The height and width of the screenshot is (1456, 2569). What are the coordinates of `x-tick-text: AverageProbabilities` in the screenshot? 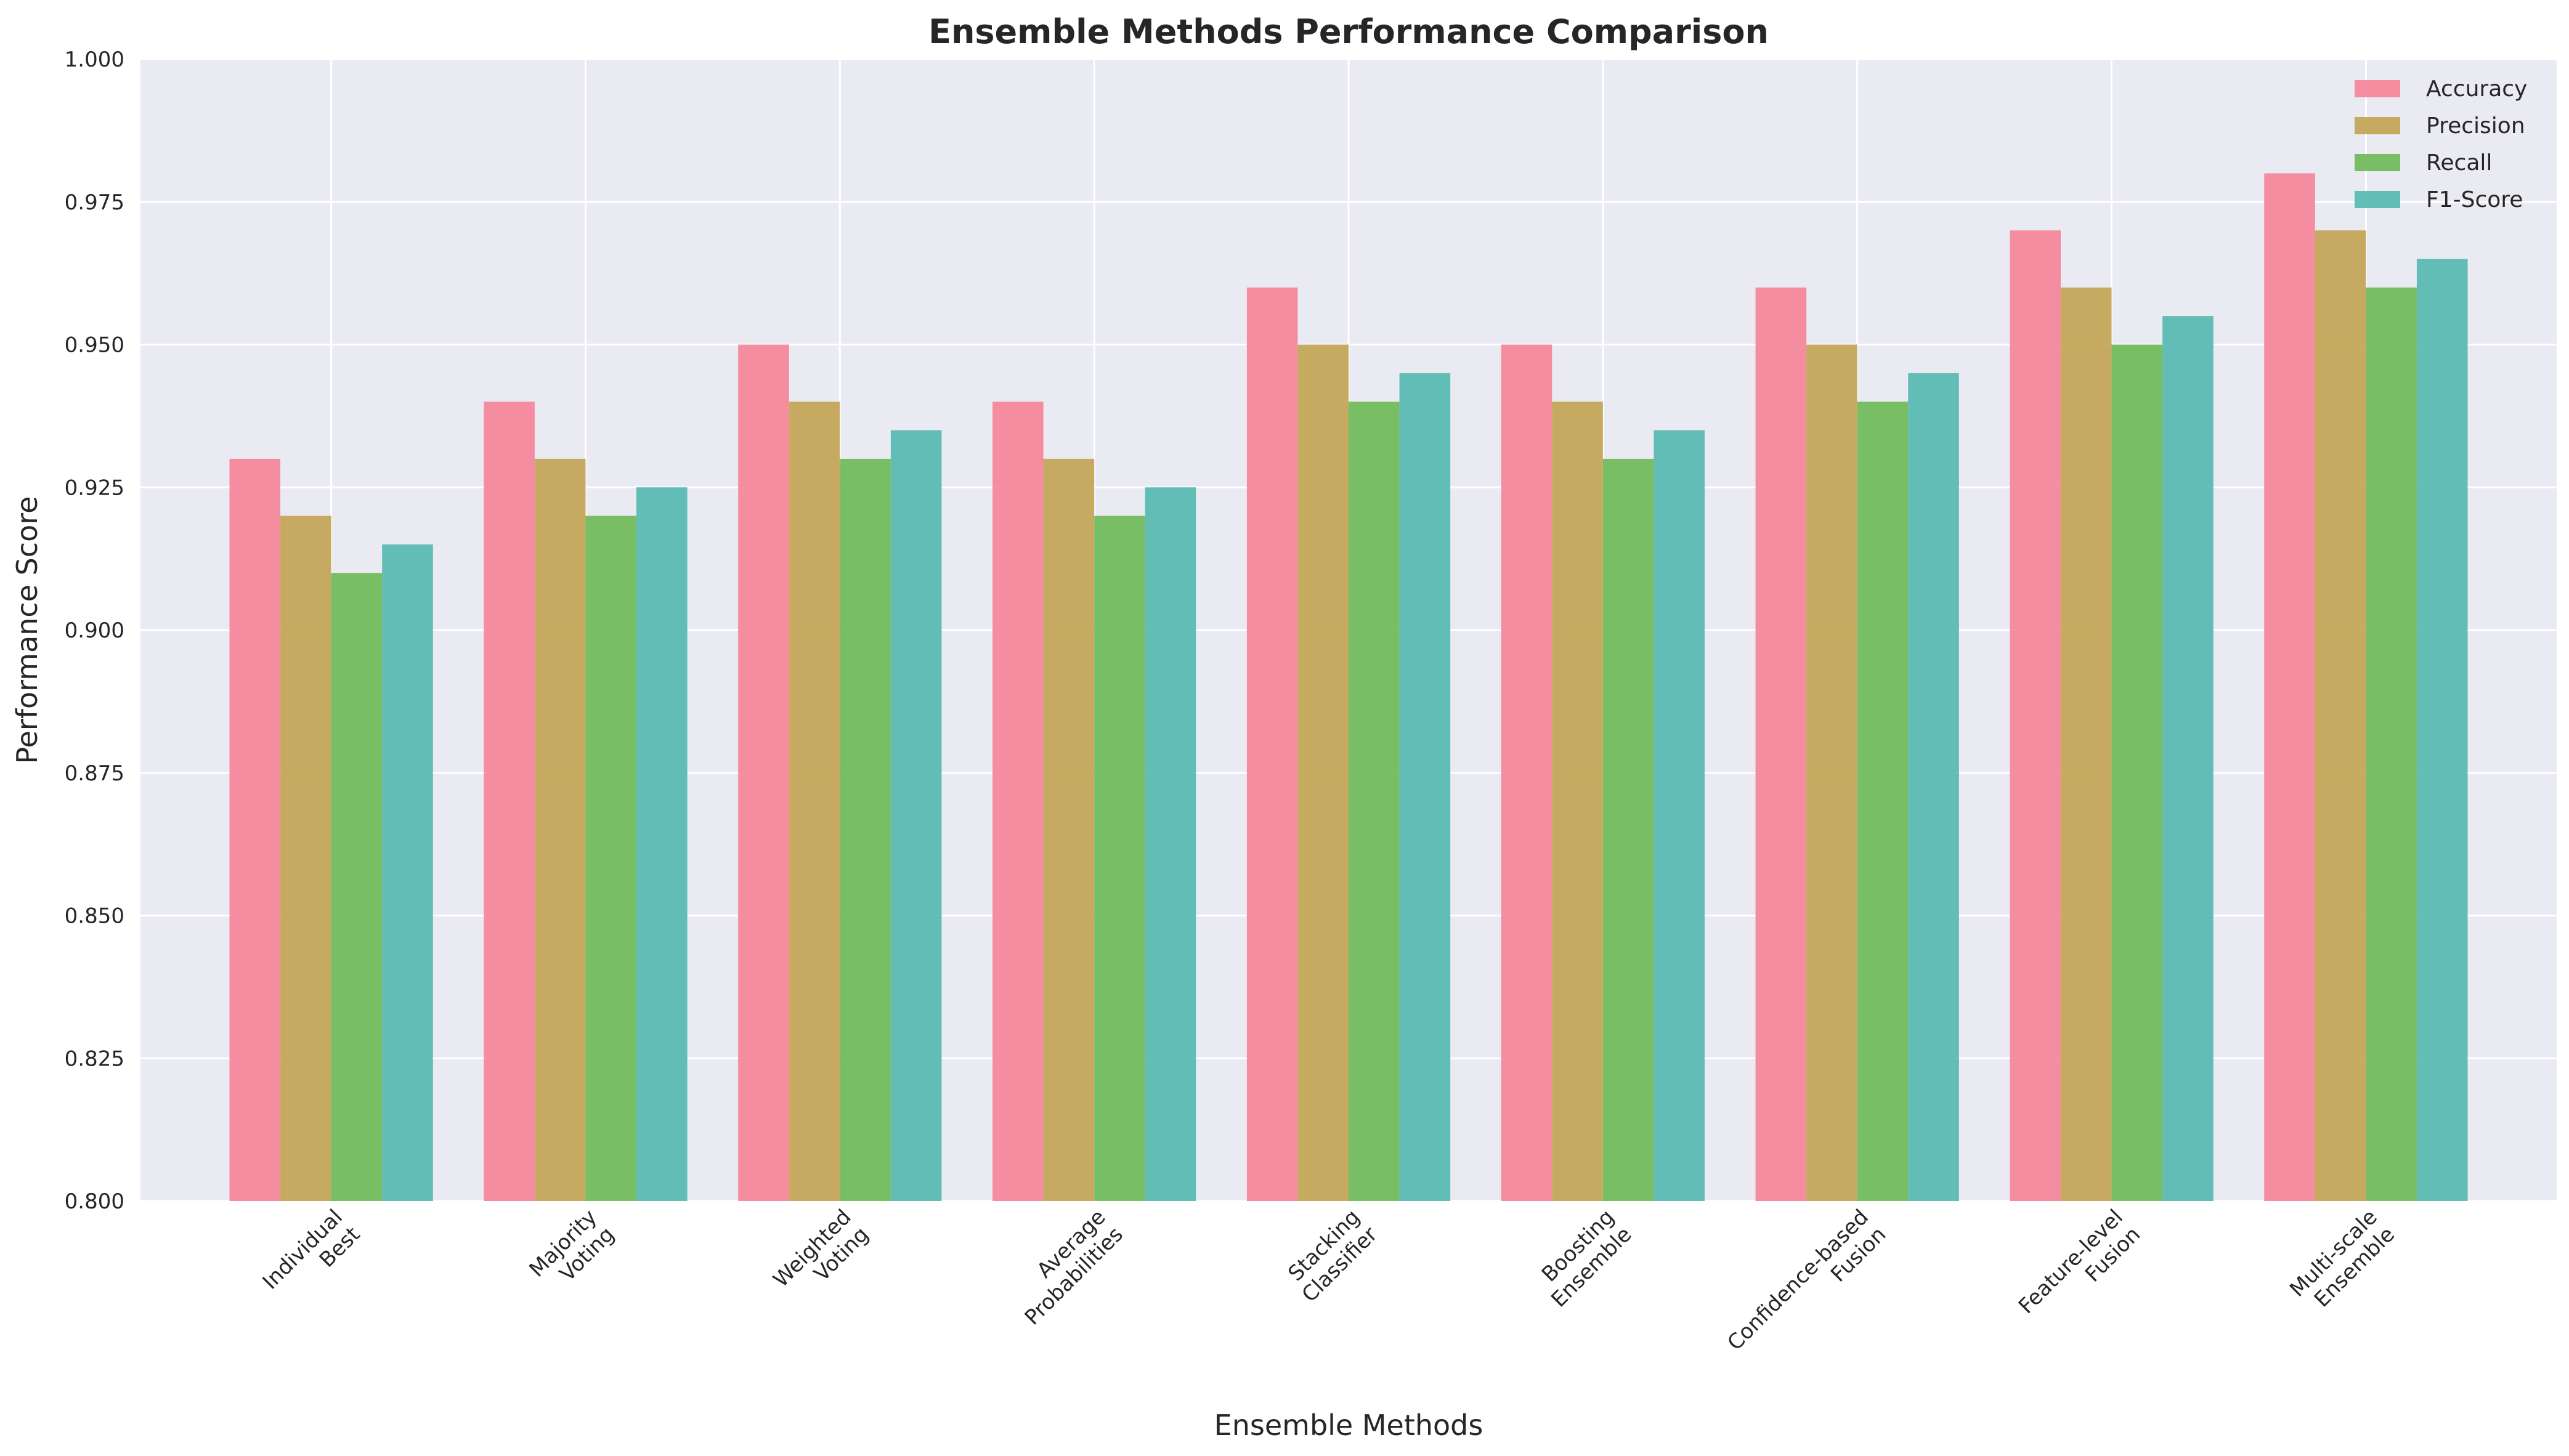 It's located at (1064, 1267).